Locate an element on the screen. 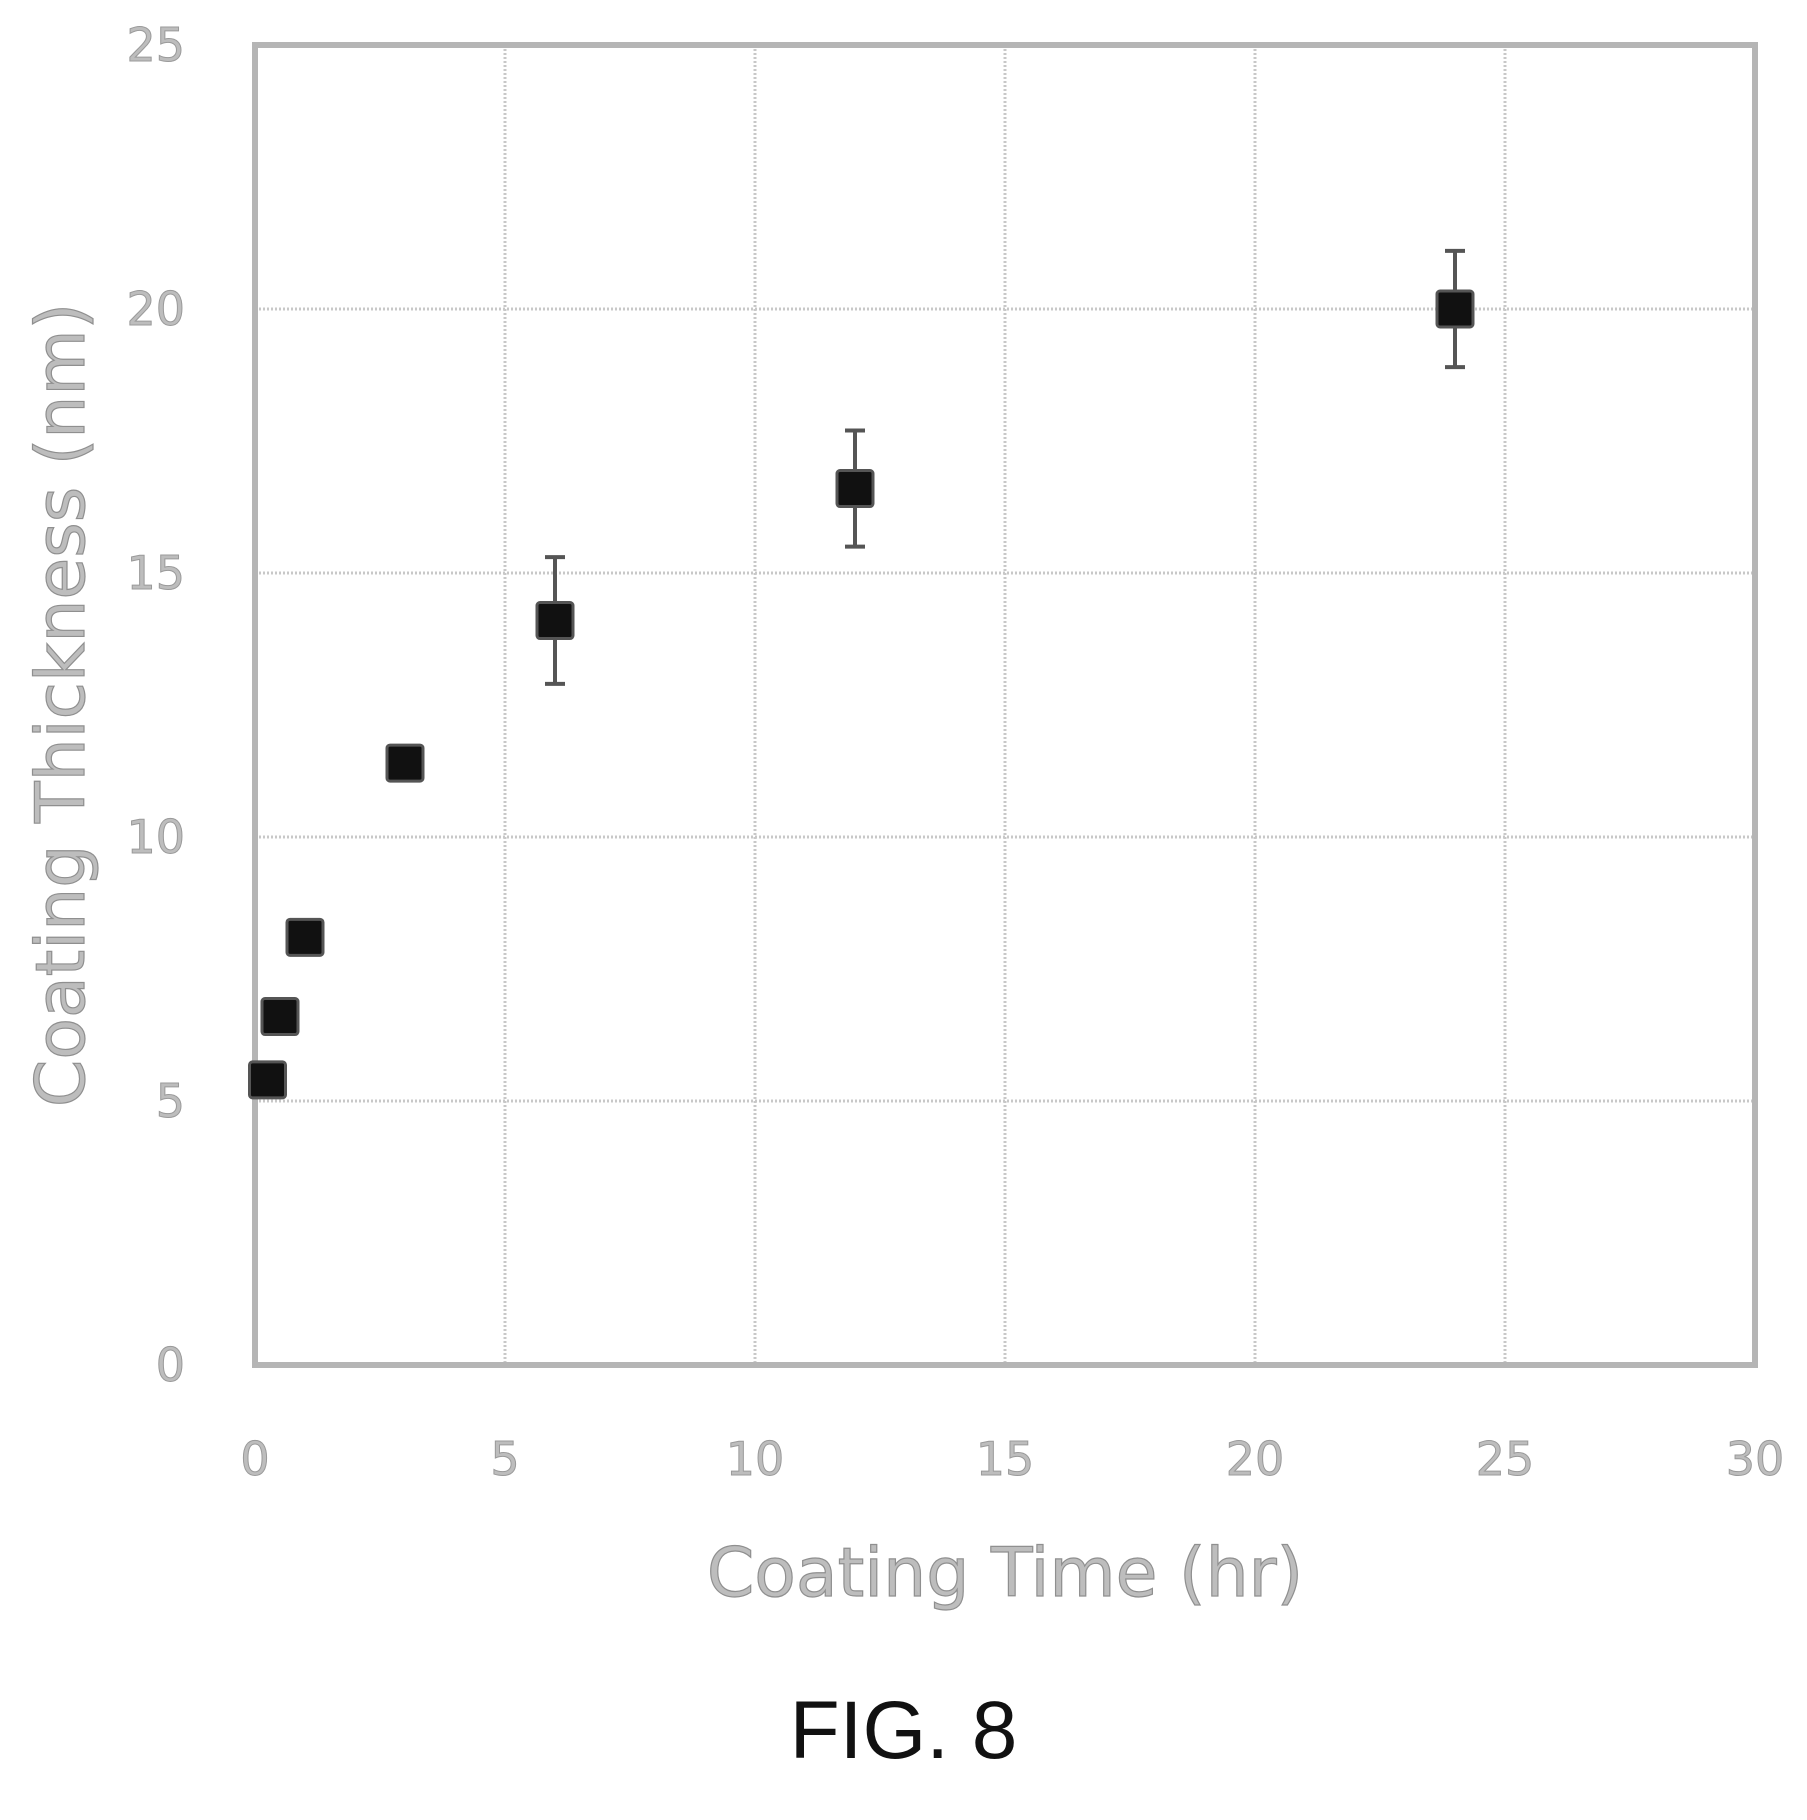 This screenshot has width=1807, height=1820. x-tick-label: 25 is located at coordinates (1505, 1459).